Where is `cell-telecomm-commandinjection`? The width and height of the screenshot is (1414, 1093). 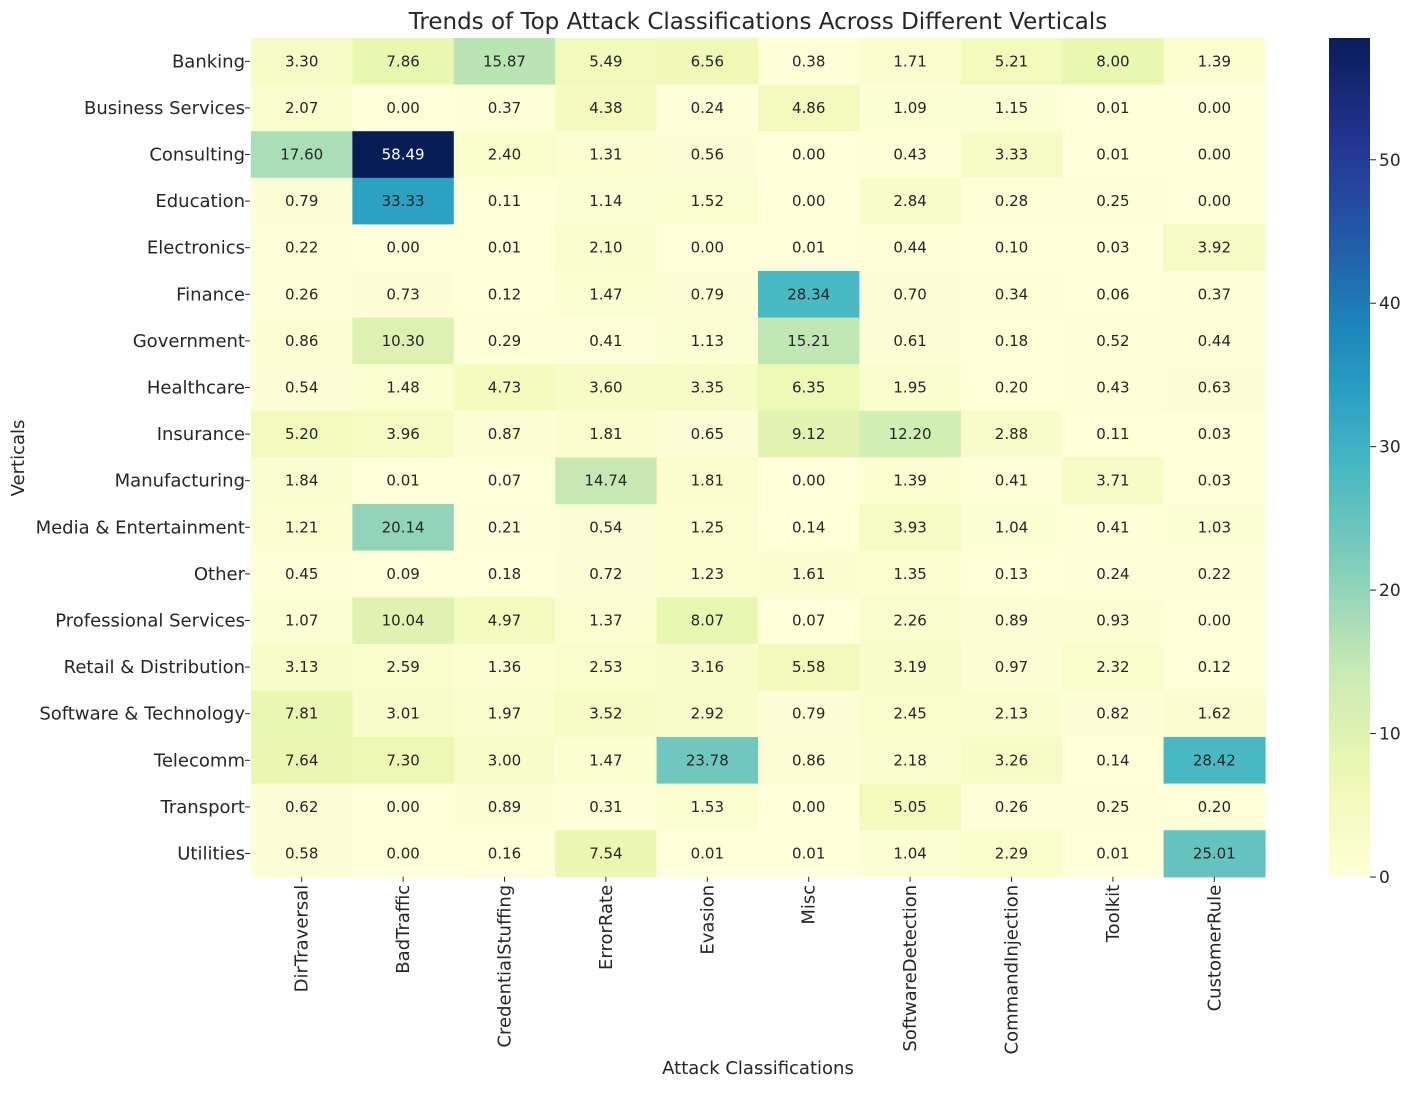 cell-telecomm-commandinjection is located at coordinates (1011, 761).